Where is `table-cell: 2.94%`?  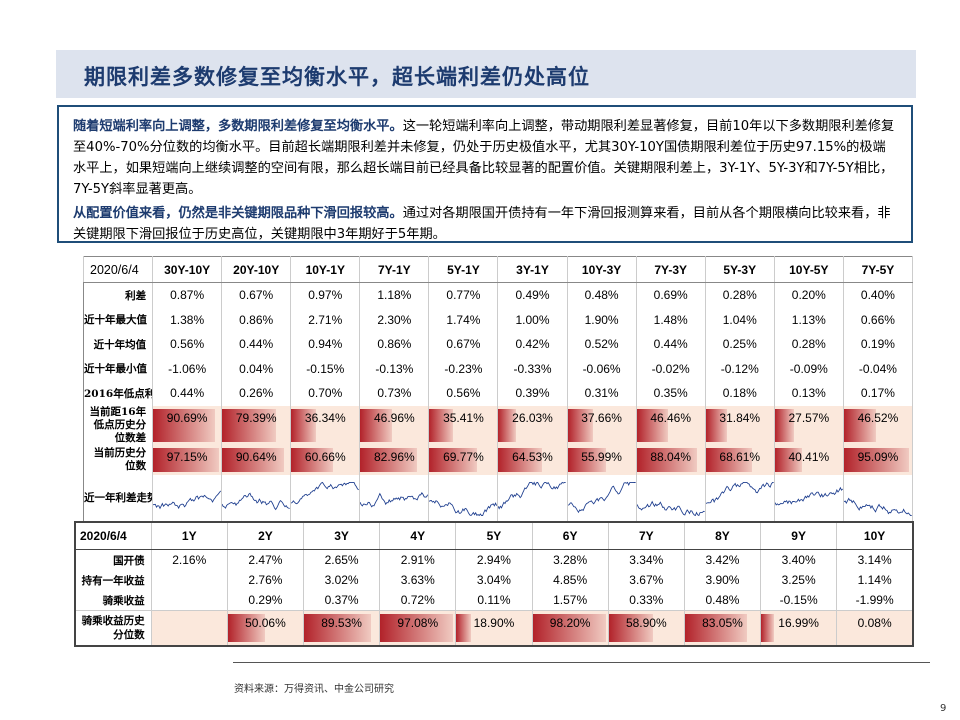 table-cell: 2.94% is located at coordinates (494, 559).